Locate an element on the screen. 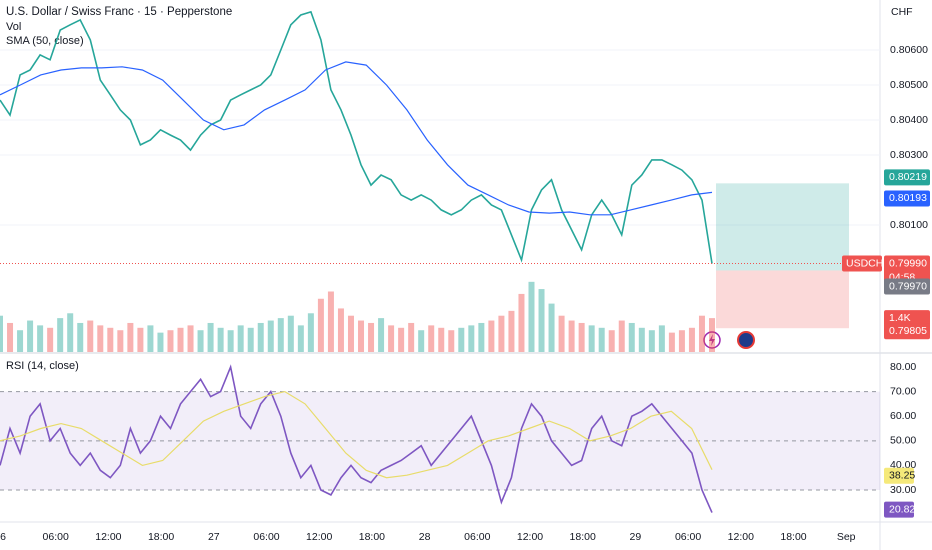 This screenshot has height=550, width=932. rsi-legend: RSI (14, close) is located at coordinates (42, 366).